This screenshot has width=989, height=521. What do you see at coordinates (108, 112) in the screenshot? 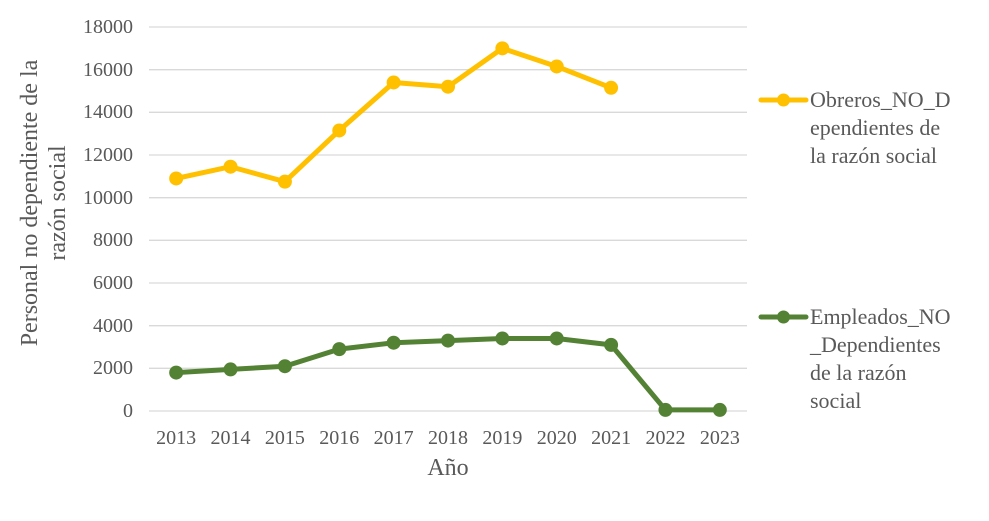
I see `y-tick-label: 14000` at bounding box center [108, 112].